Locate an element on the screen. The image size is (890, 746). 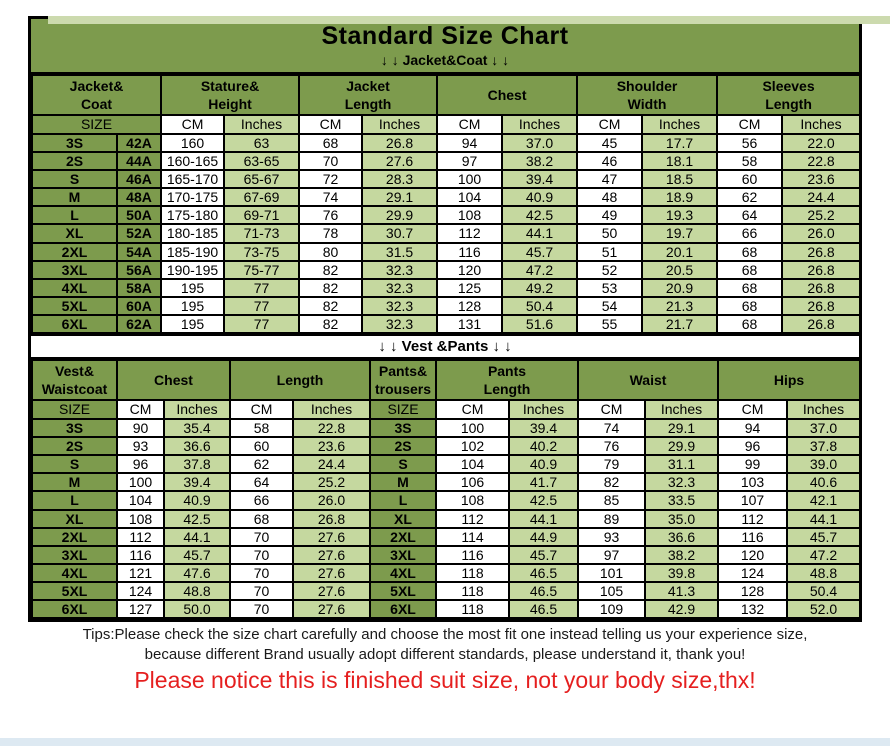
vest-size-label-cell: 3S is located at coordinates (74, 428).